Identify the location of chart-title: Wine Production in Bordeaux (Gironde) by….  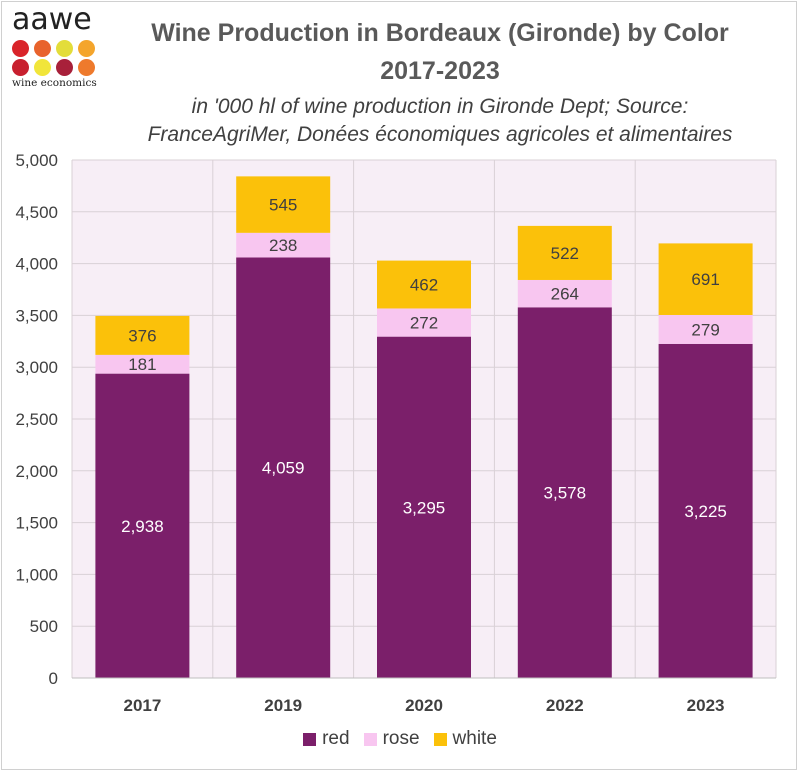
(440, 33).